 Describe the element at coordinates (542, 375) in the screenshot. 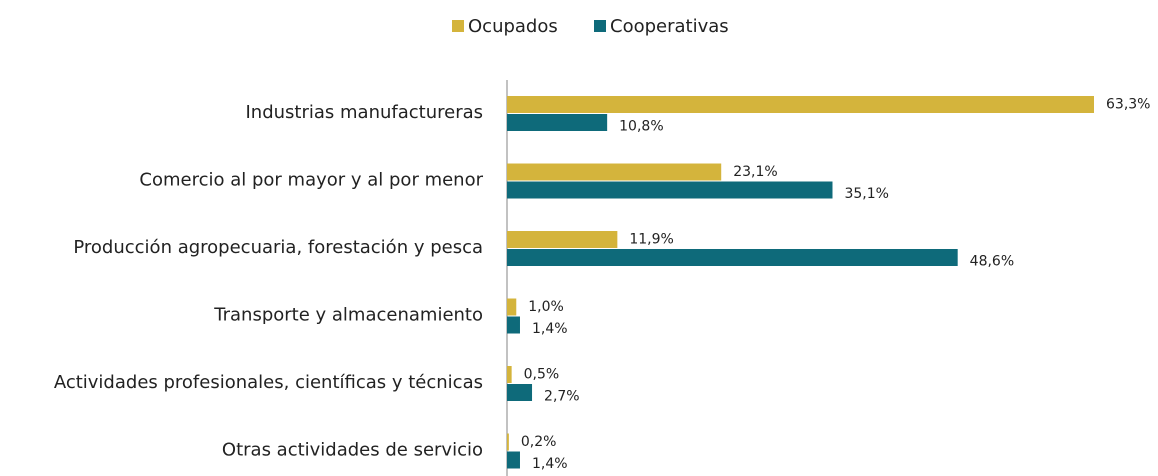

I see `data-label: 0,5%` at that location.